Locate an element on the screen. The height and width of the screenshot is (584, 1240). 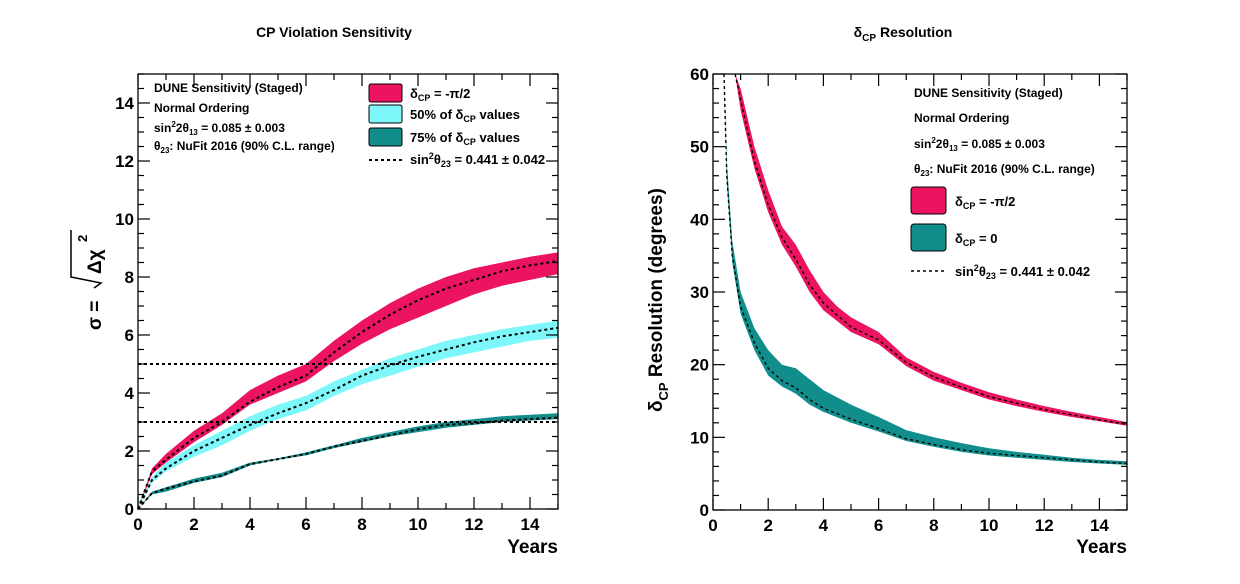
right-x-tick-label: 2 is located at coordinates (767, 525).